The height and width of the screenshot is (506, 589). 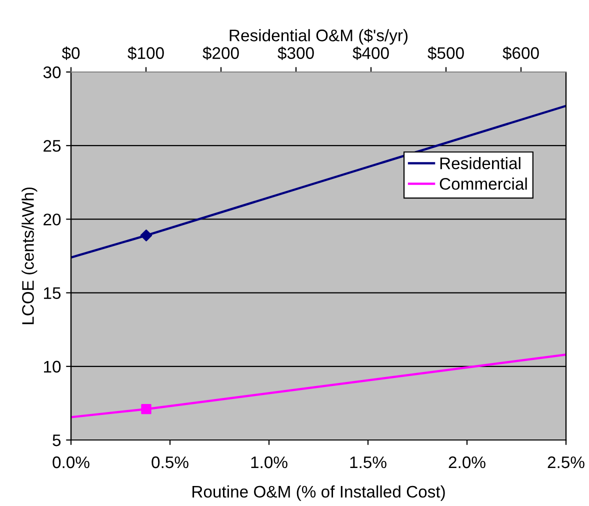 What do you see at coordinates (71, 462) in the screenshot?
I see `x-tick-label: 0.0%` at bounding box center [71, 462].